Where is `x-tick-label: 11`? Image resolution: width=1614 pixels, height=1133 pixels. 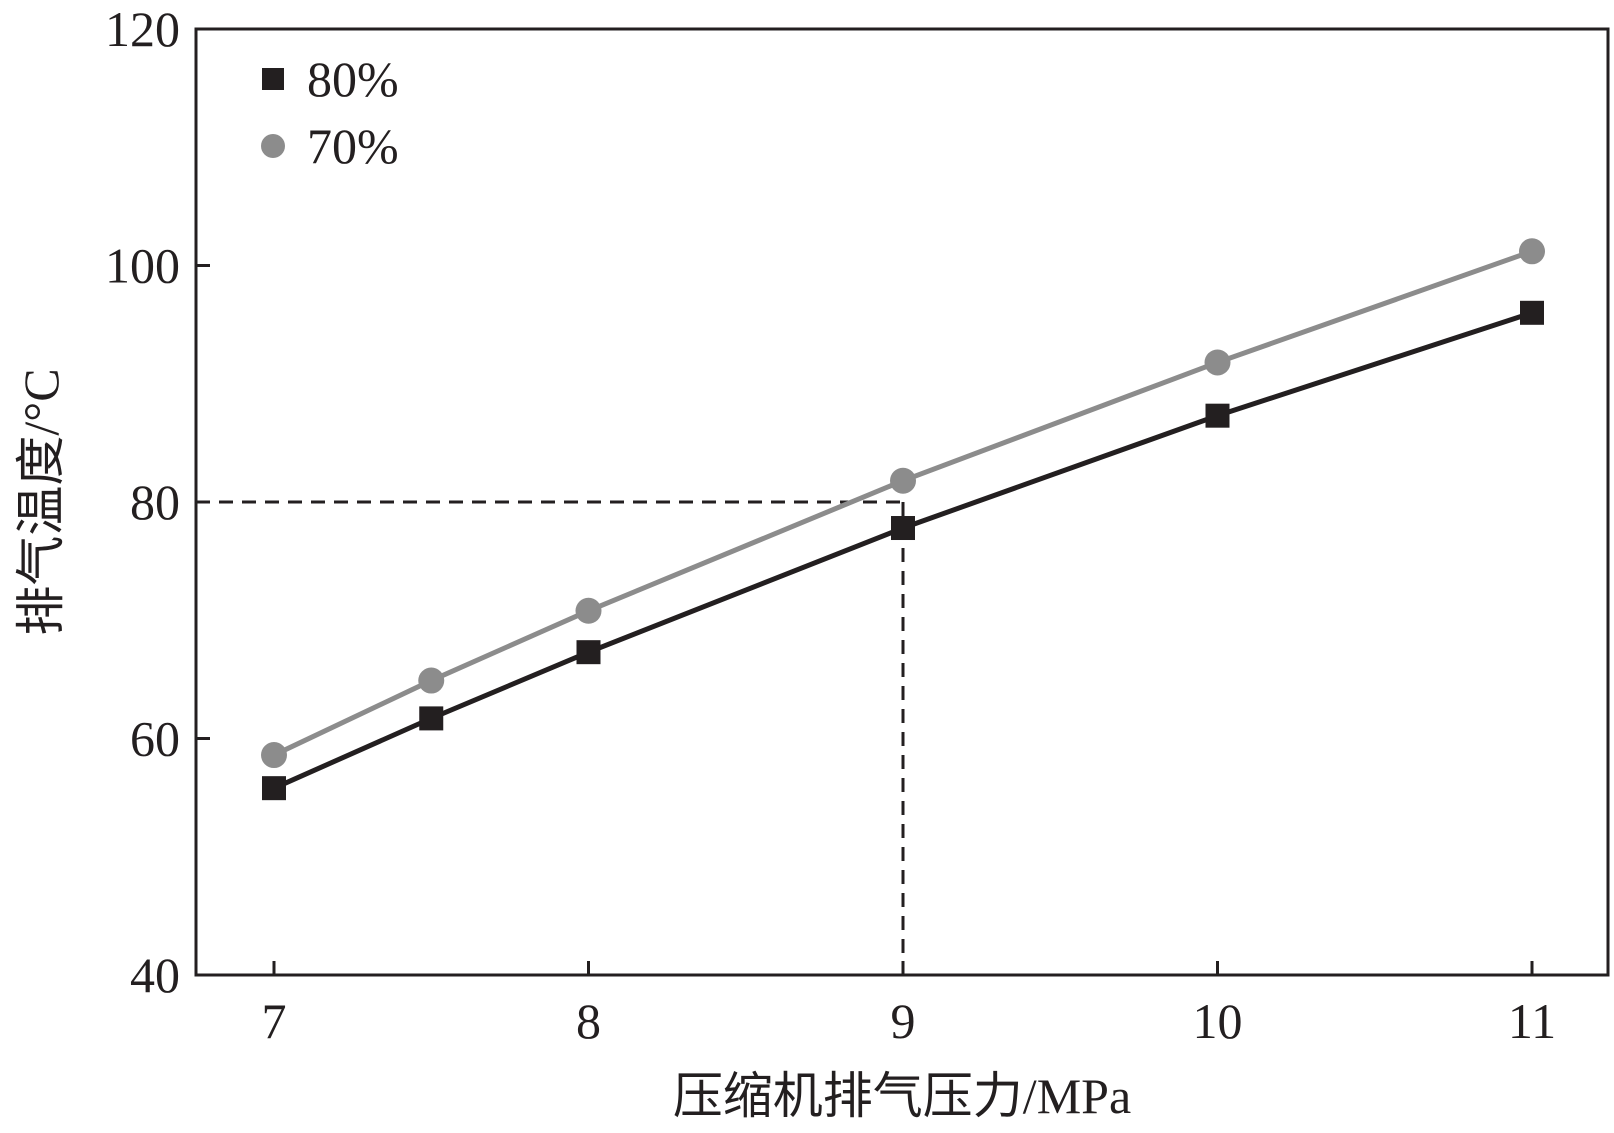 x-tick-label: 11 is located at coordinates (1532, 1021).